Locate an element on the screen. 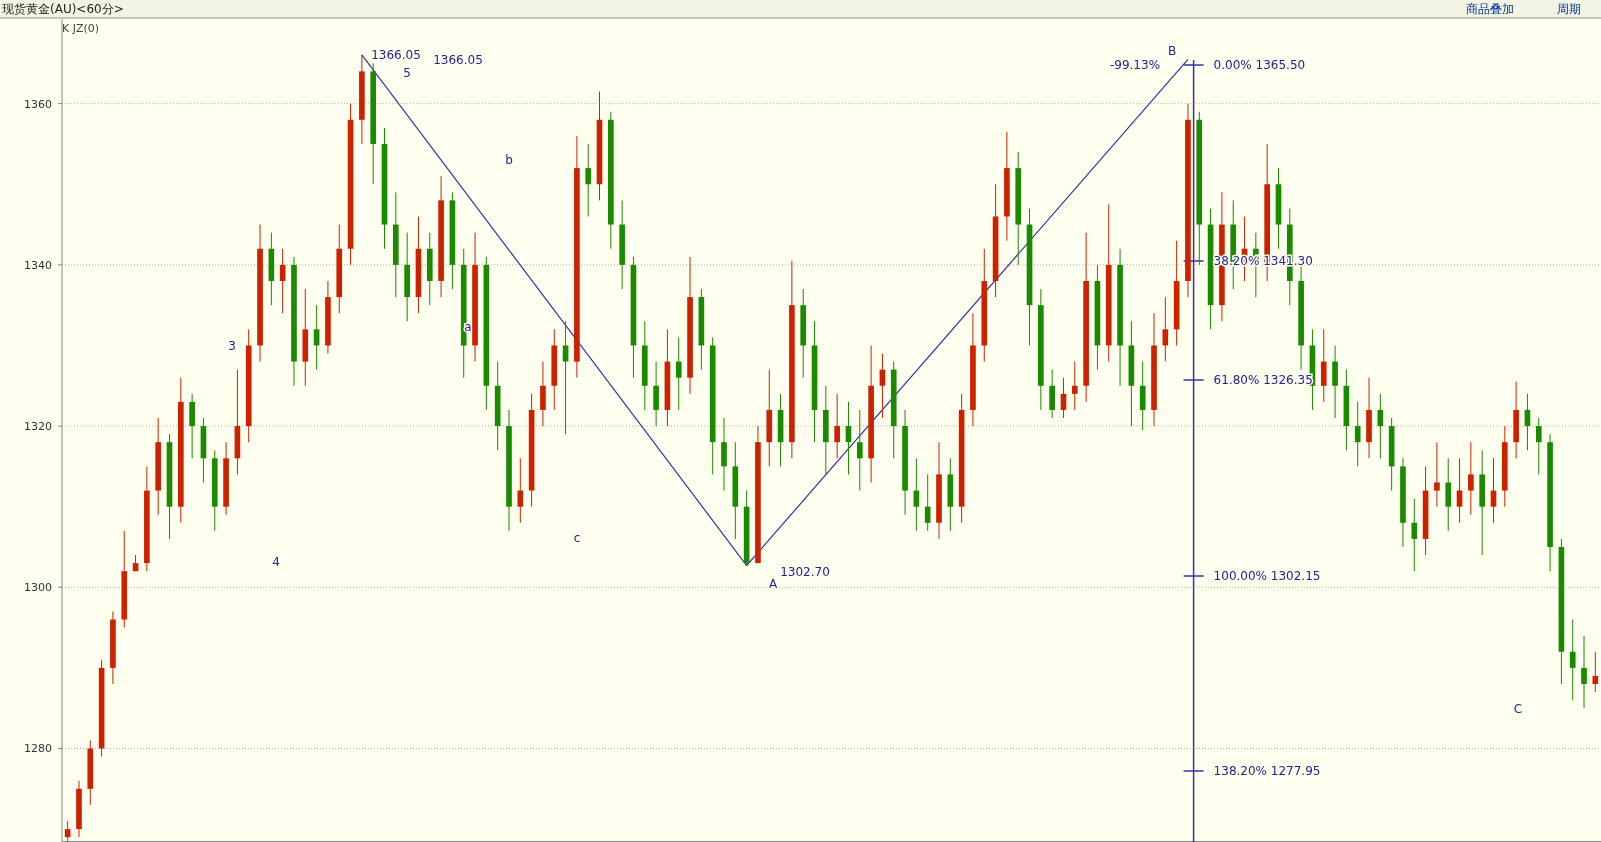 This screenshot has width=1601, height=842. y-tick-label: 1360 is located at coordinates (38, 104).